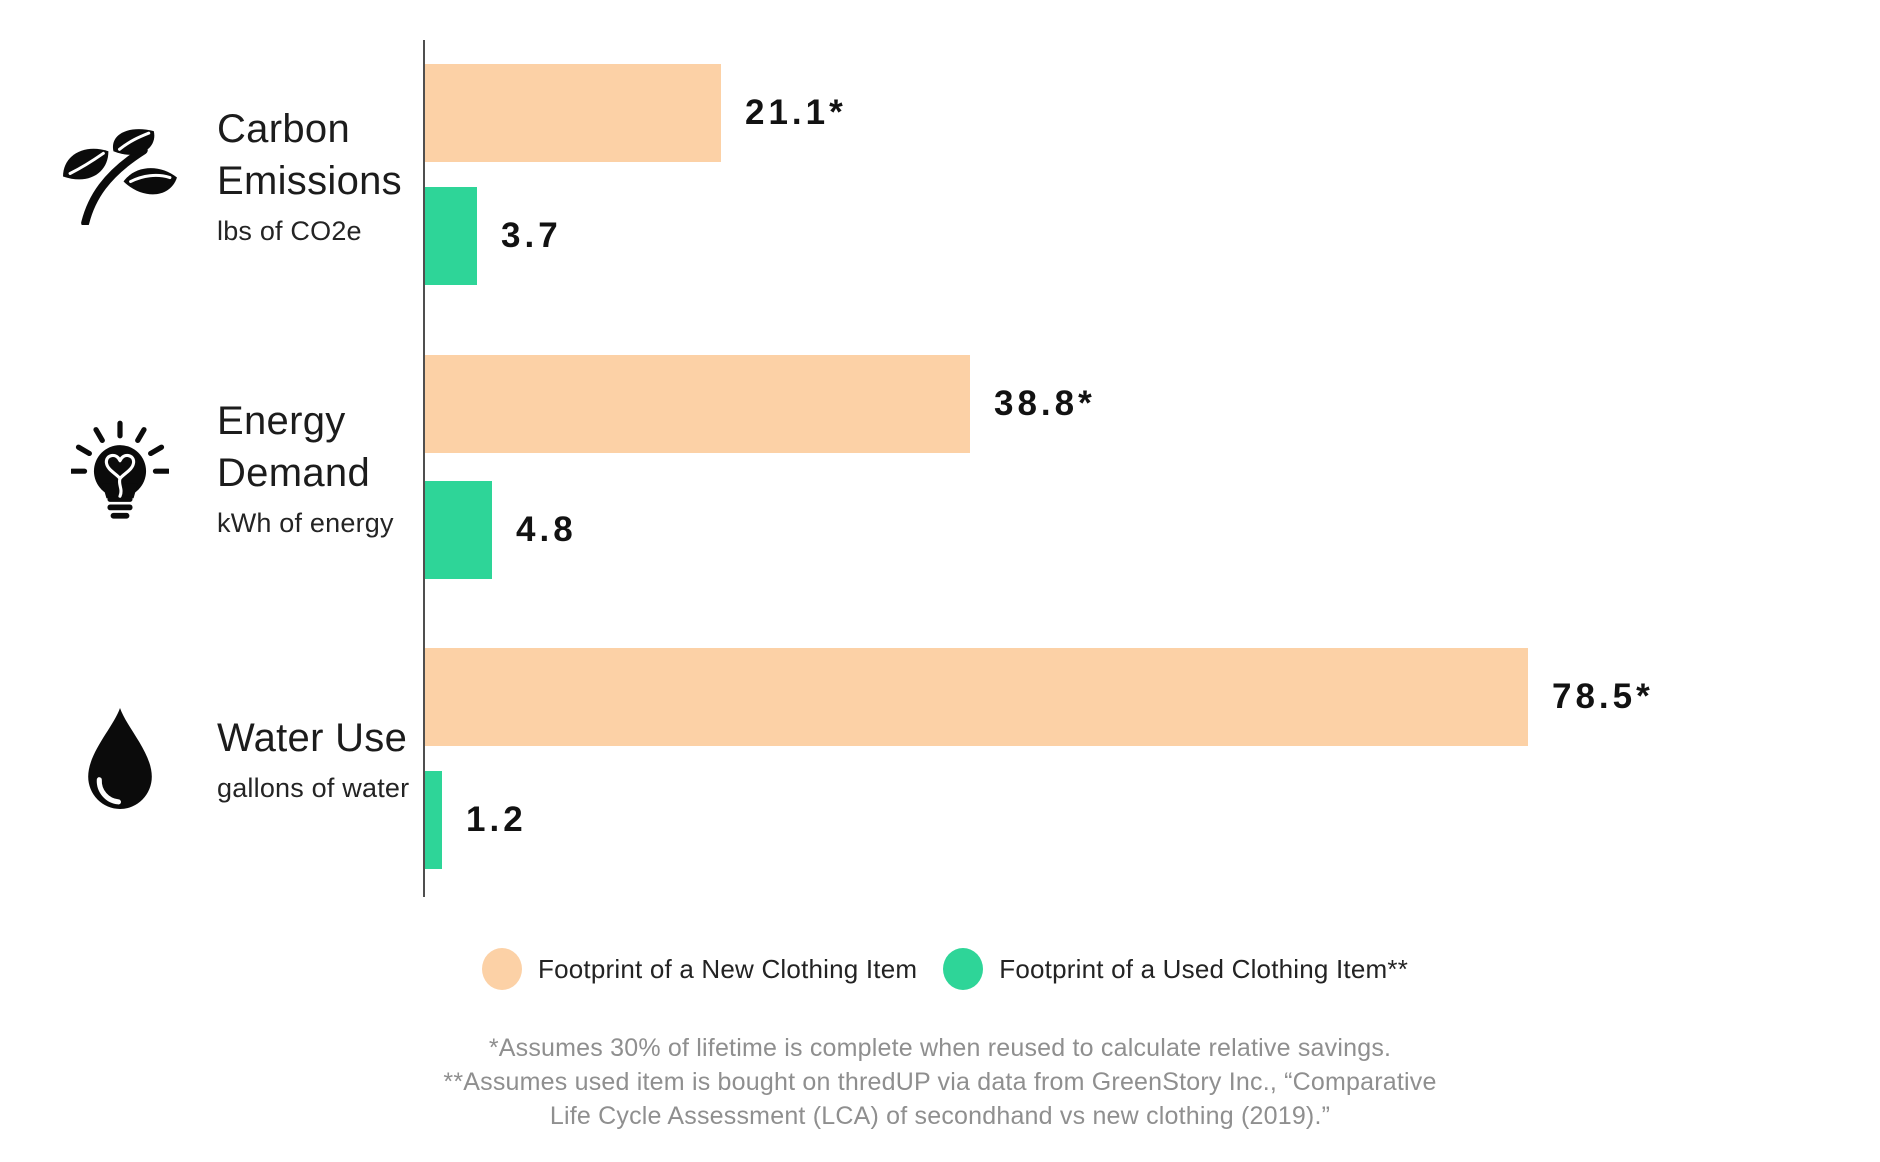  What do you see at coordinates (796, 112) in the screenshot?
I see `bar-value-label: 21.1*` at bounding box center [796, 112].